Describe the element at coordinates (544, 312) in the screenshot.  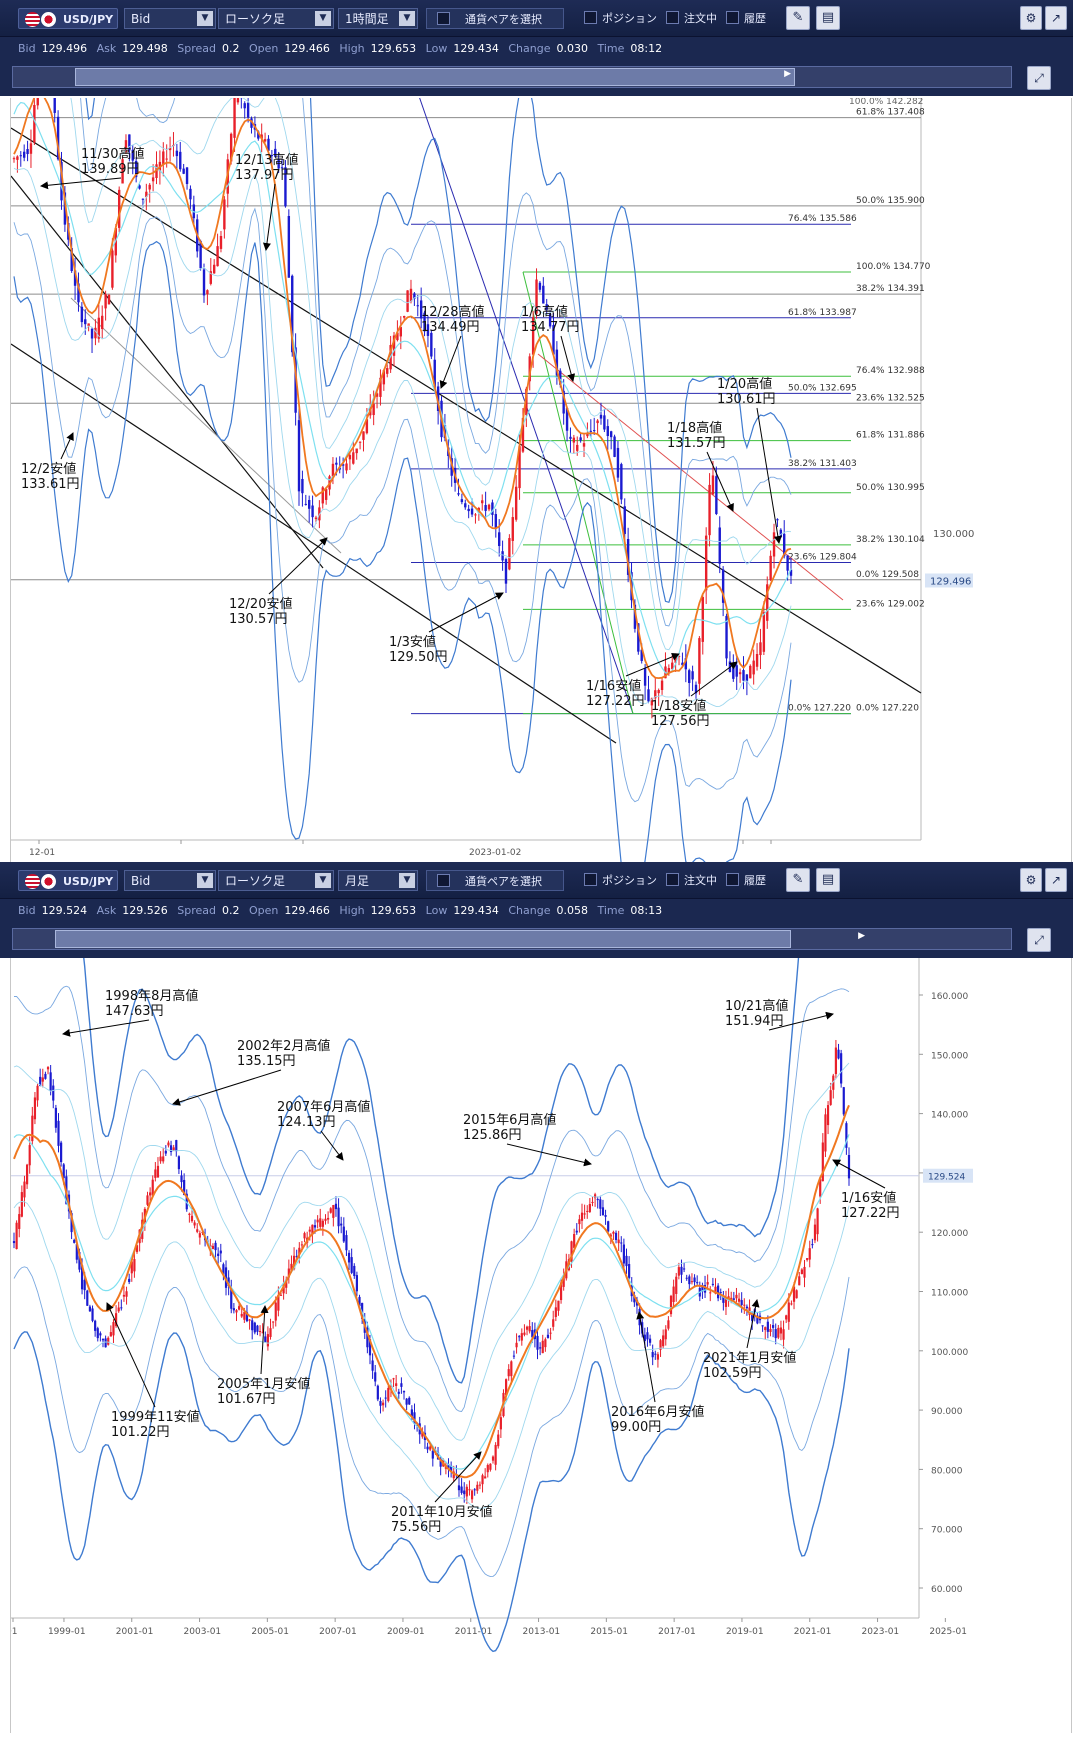
I see `annotation-title: 1/6高値` at that location.